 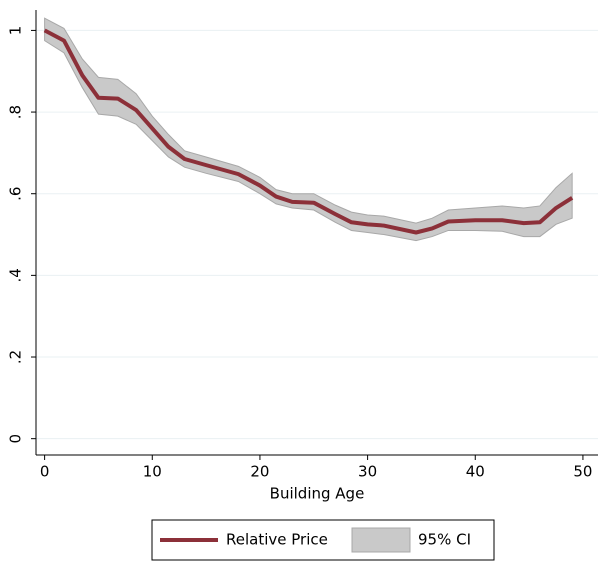 I want to click on y-tick-label: .4, so click(x=16, y=275).